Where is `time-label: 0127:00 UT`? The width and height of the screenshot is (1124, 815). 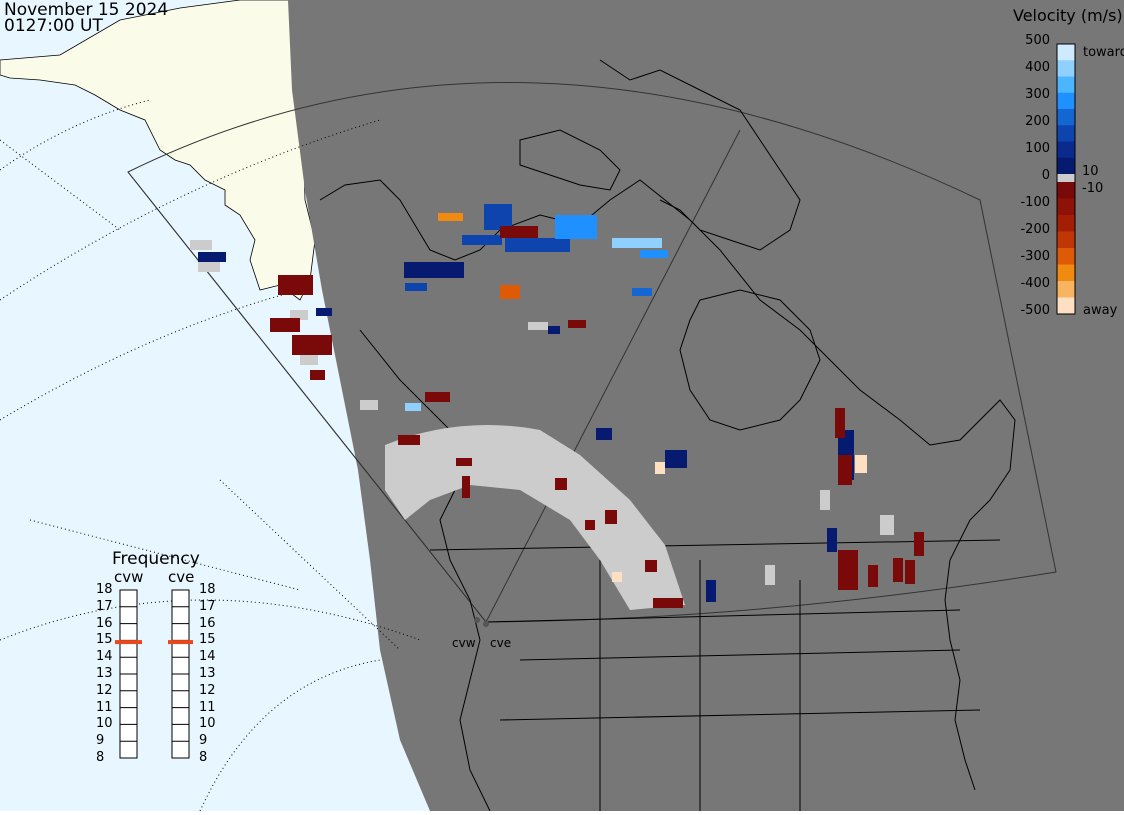 time-label: 0127:00 UT is located at coordinates (53, 26).